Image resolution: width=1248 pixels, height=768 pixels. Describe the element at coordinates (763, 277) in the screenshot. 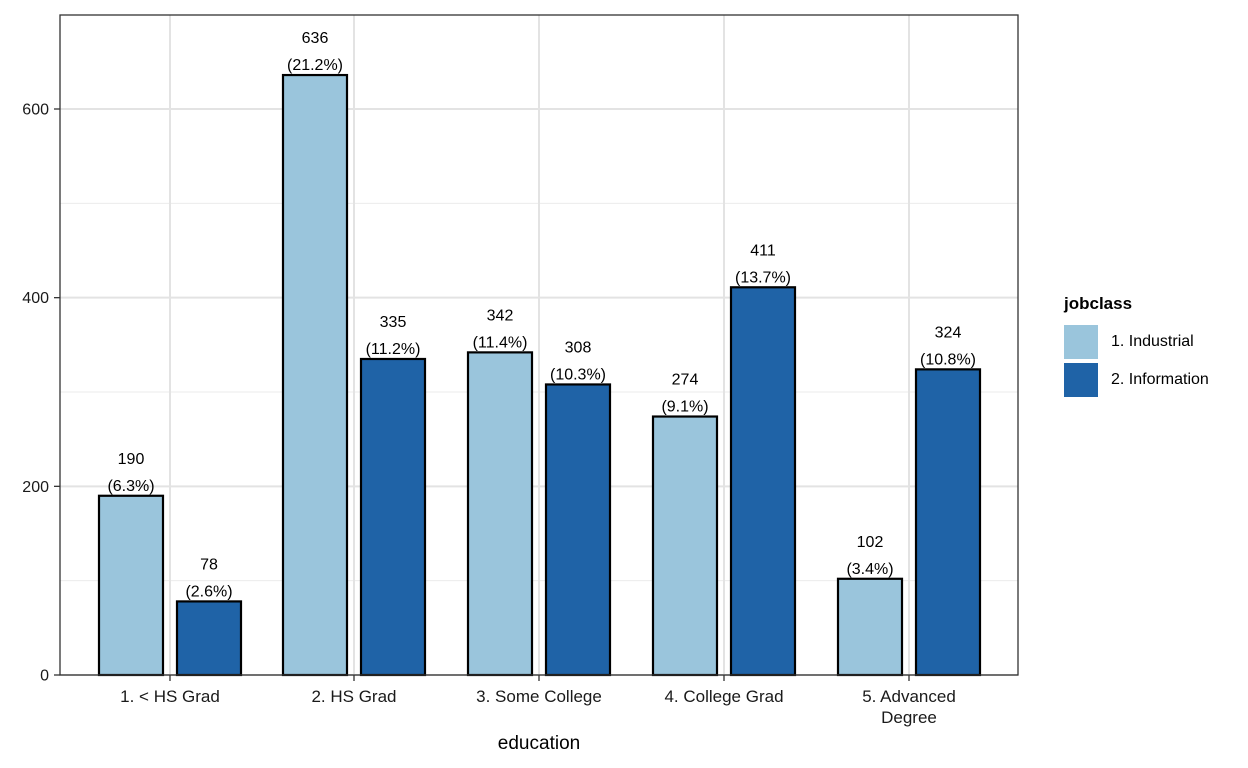

I see `bar-percent-label: (13.7%)` at that location.